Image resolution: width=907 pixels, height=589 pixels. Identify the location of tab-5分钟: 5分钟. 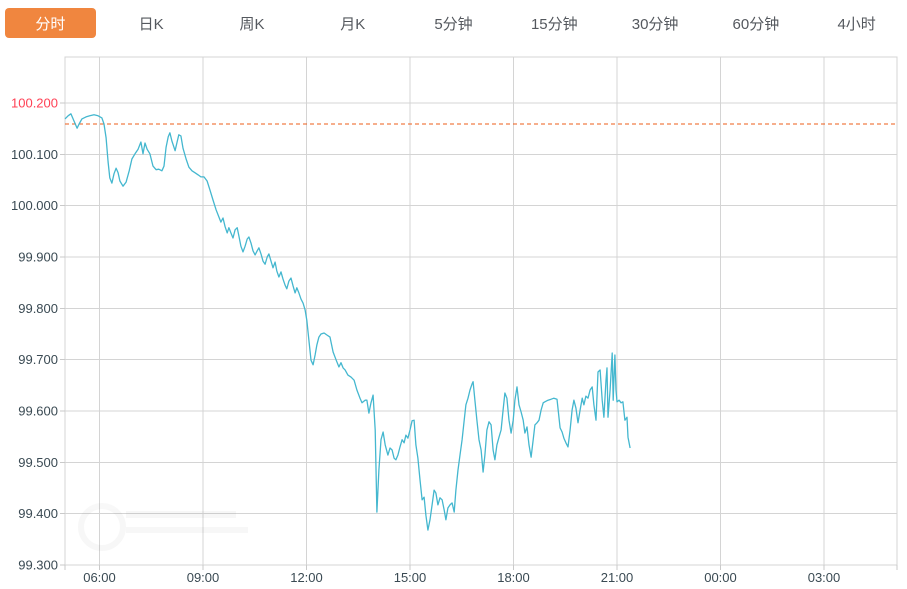
(453, 24).